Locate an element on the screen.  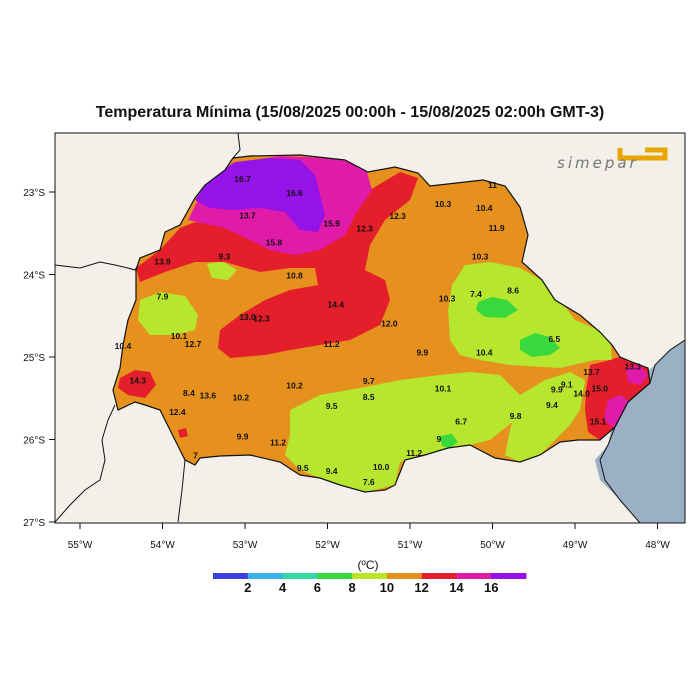
station-value: 13.6 is located at coordinates (208, 395).